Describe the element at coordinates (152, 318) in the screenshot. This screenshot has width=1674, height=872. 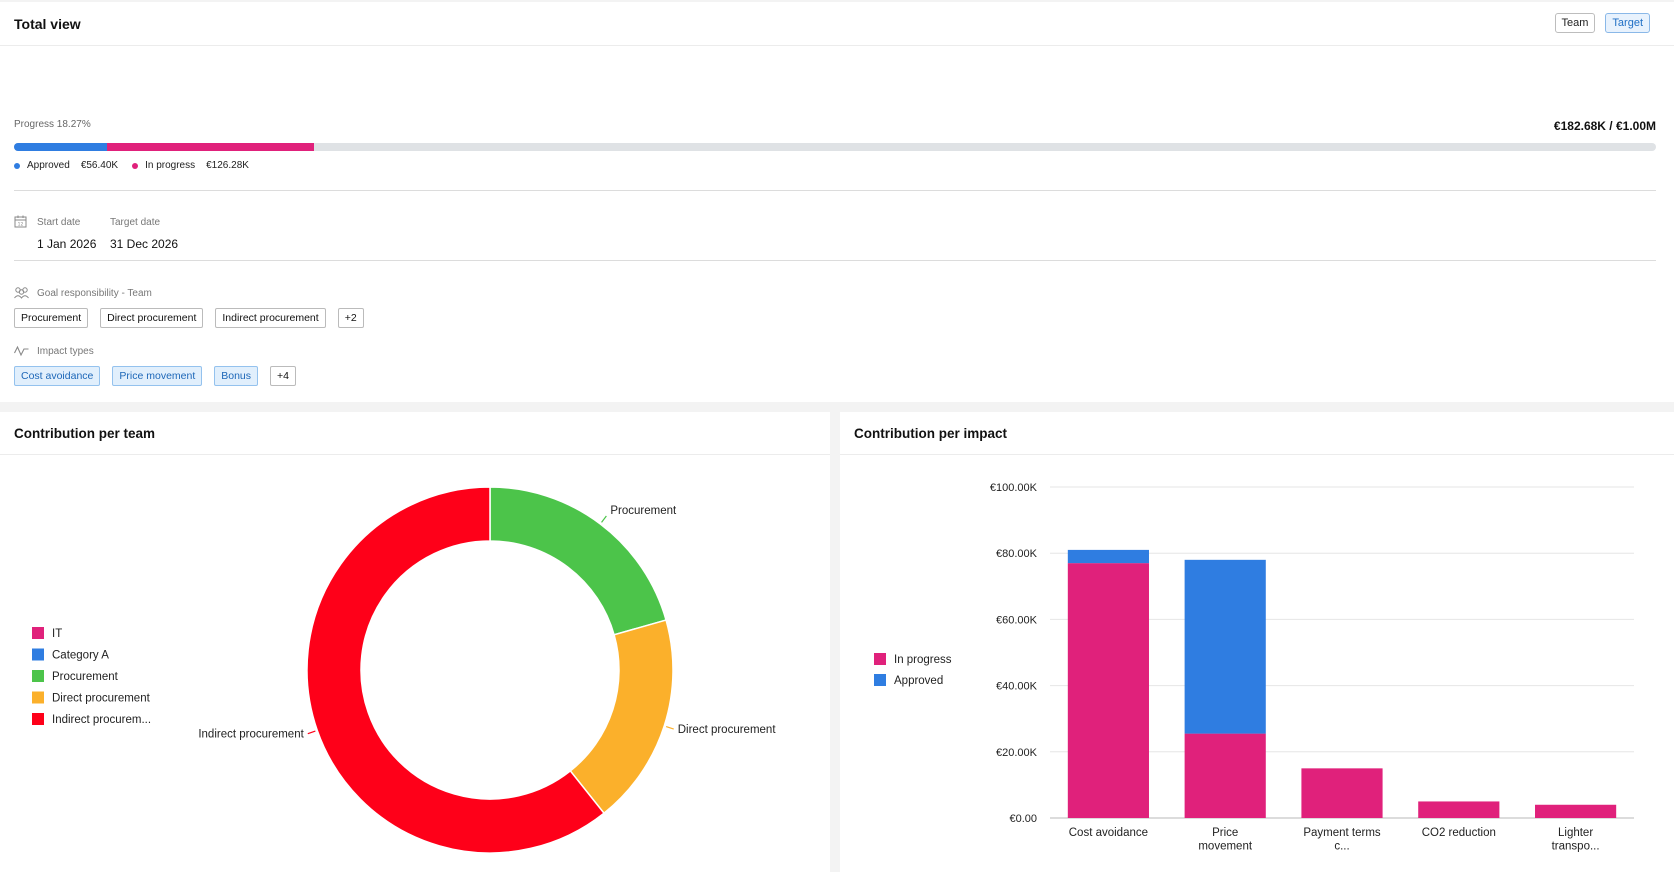
I see `team-chip: Direct procurement` at that location.